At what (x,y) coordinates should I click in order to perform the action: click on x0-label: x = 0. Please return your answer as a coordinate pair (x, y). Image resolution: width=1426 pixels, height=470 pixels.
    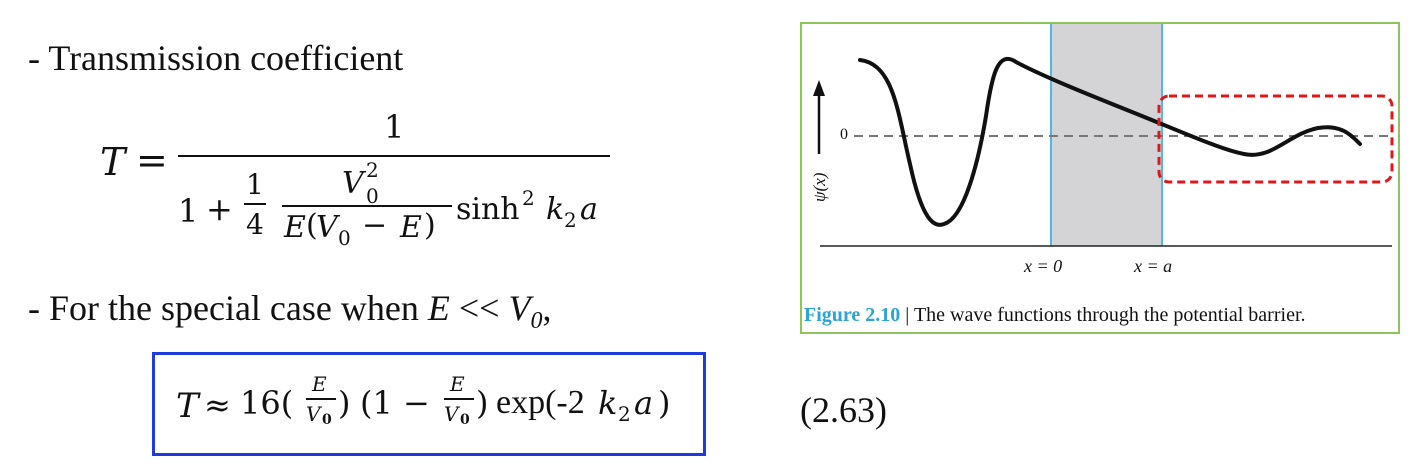
    Looking at the image, I should click on (1043, 266).